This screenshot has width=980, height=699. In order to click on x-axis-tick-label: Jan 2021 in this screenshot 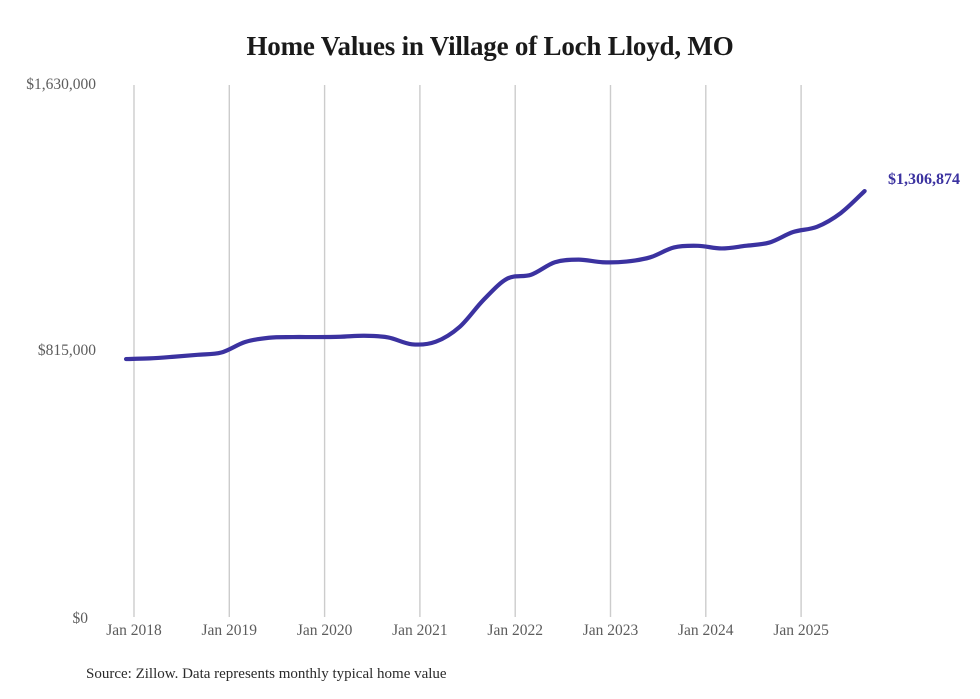, I will do `click(420, 630)`.